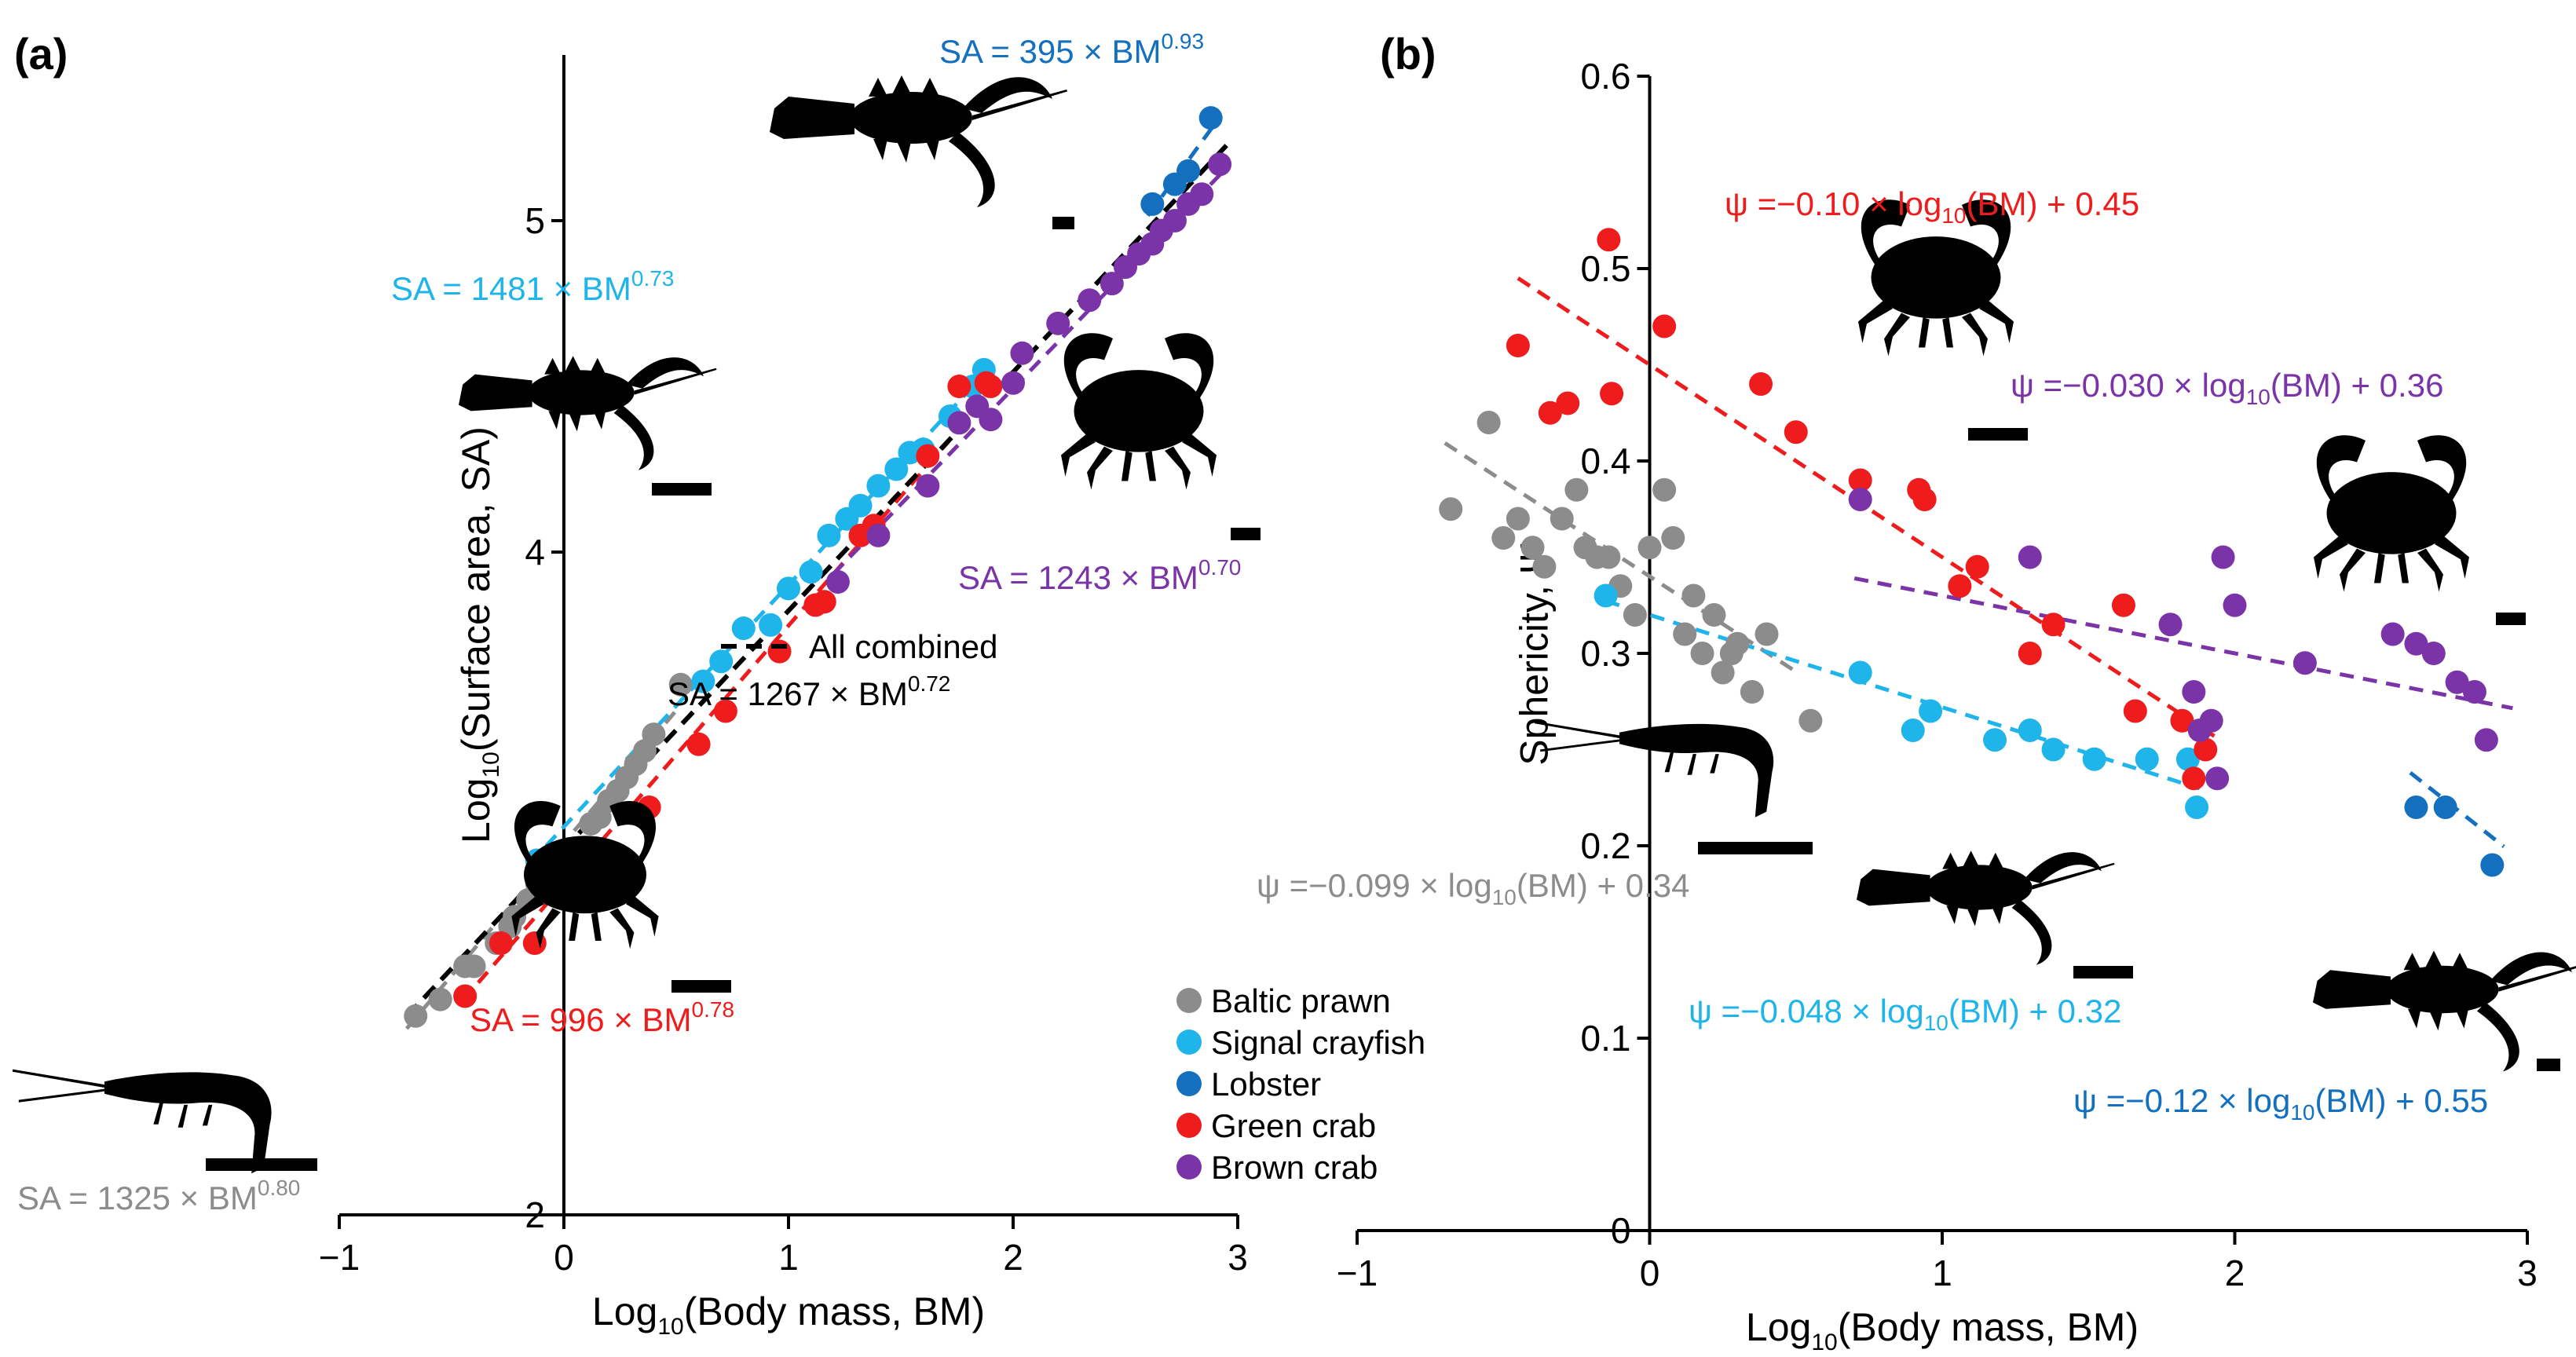 The width and height of the screenshot is (2576, 1357). What do you see at coordinates (1266, 1084) in the screenshot?
I see `legend-label-lobster: Lobster` at bounding box center [1266, 1084].